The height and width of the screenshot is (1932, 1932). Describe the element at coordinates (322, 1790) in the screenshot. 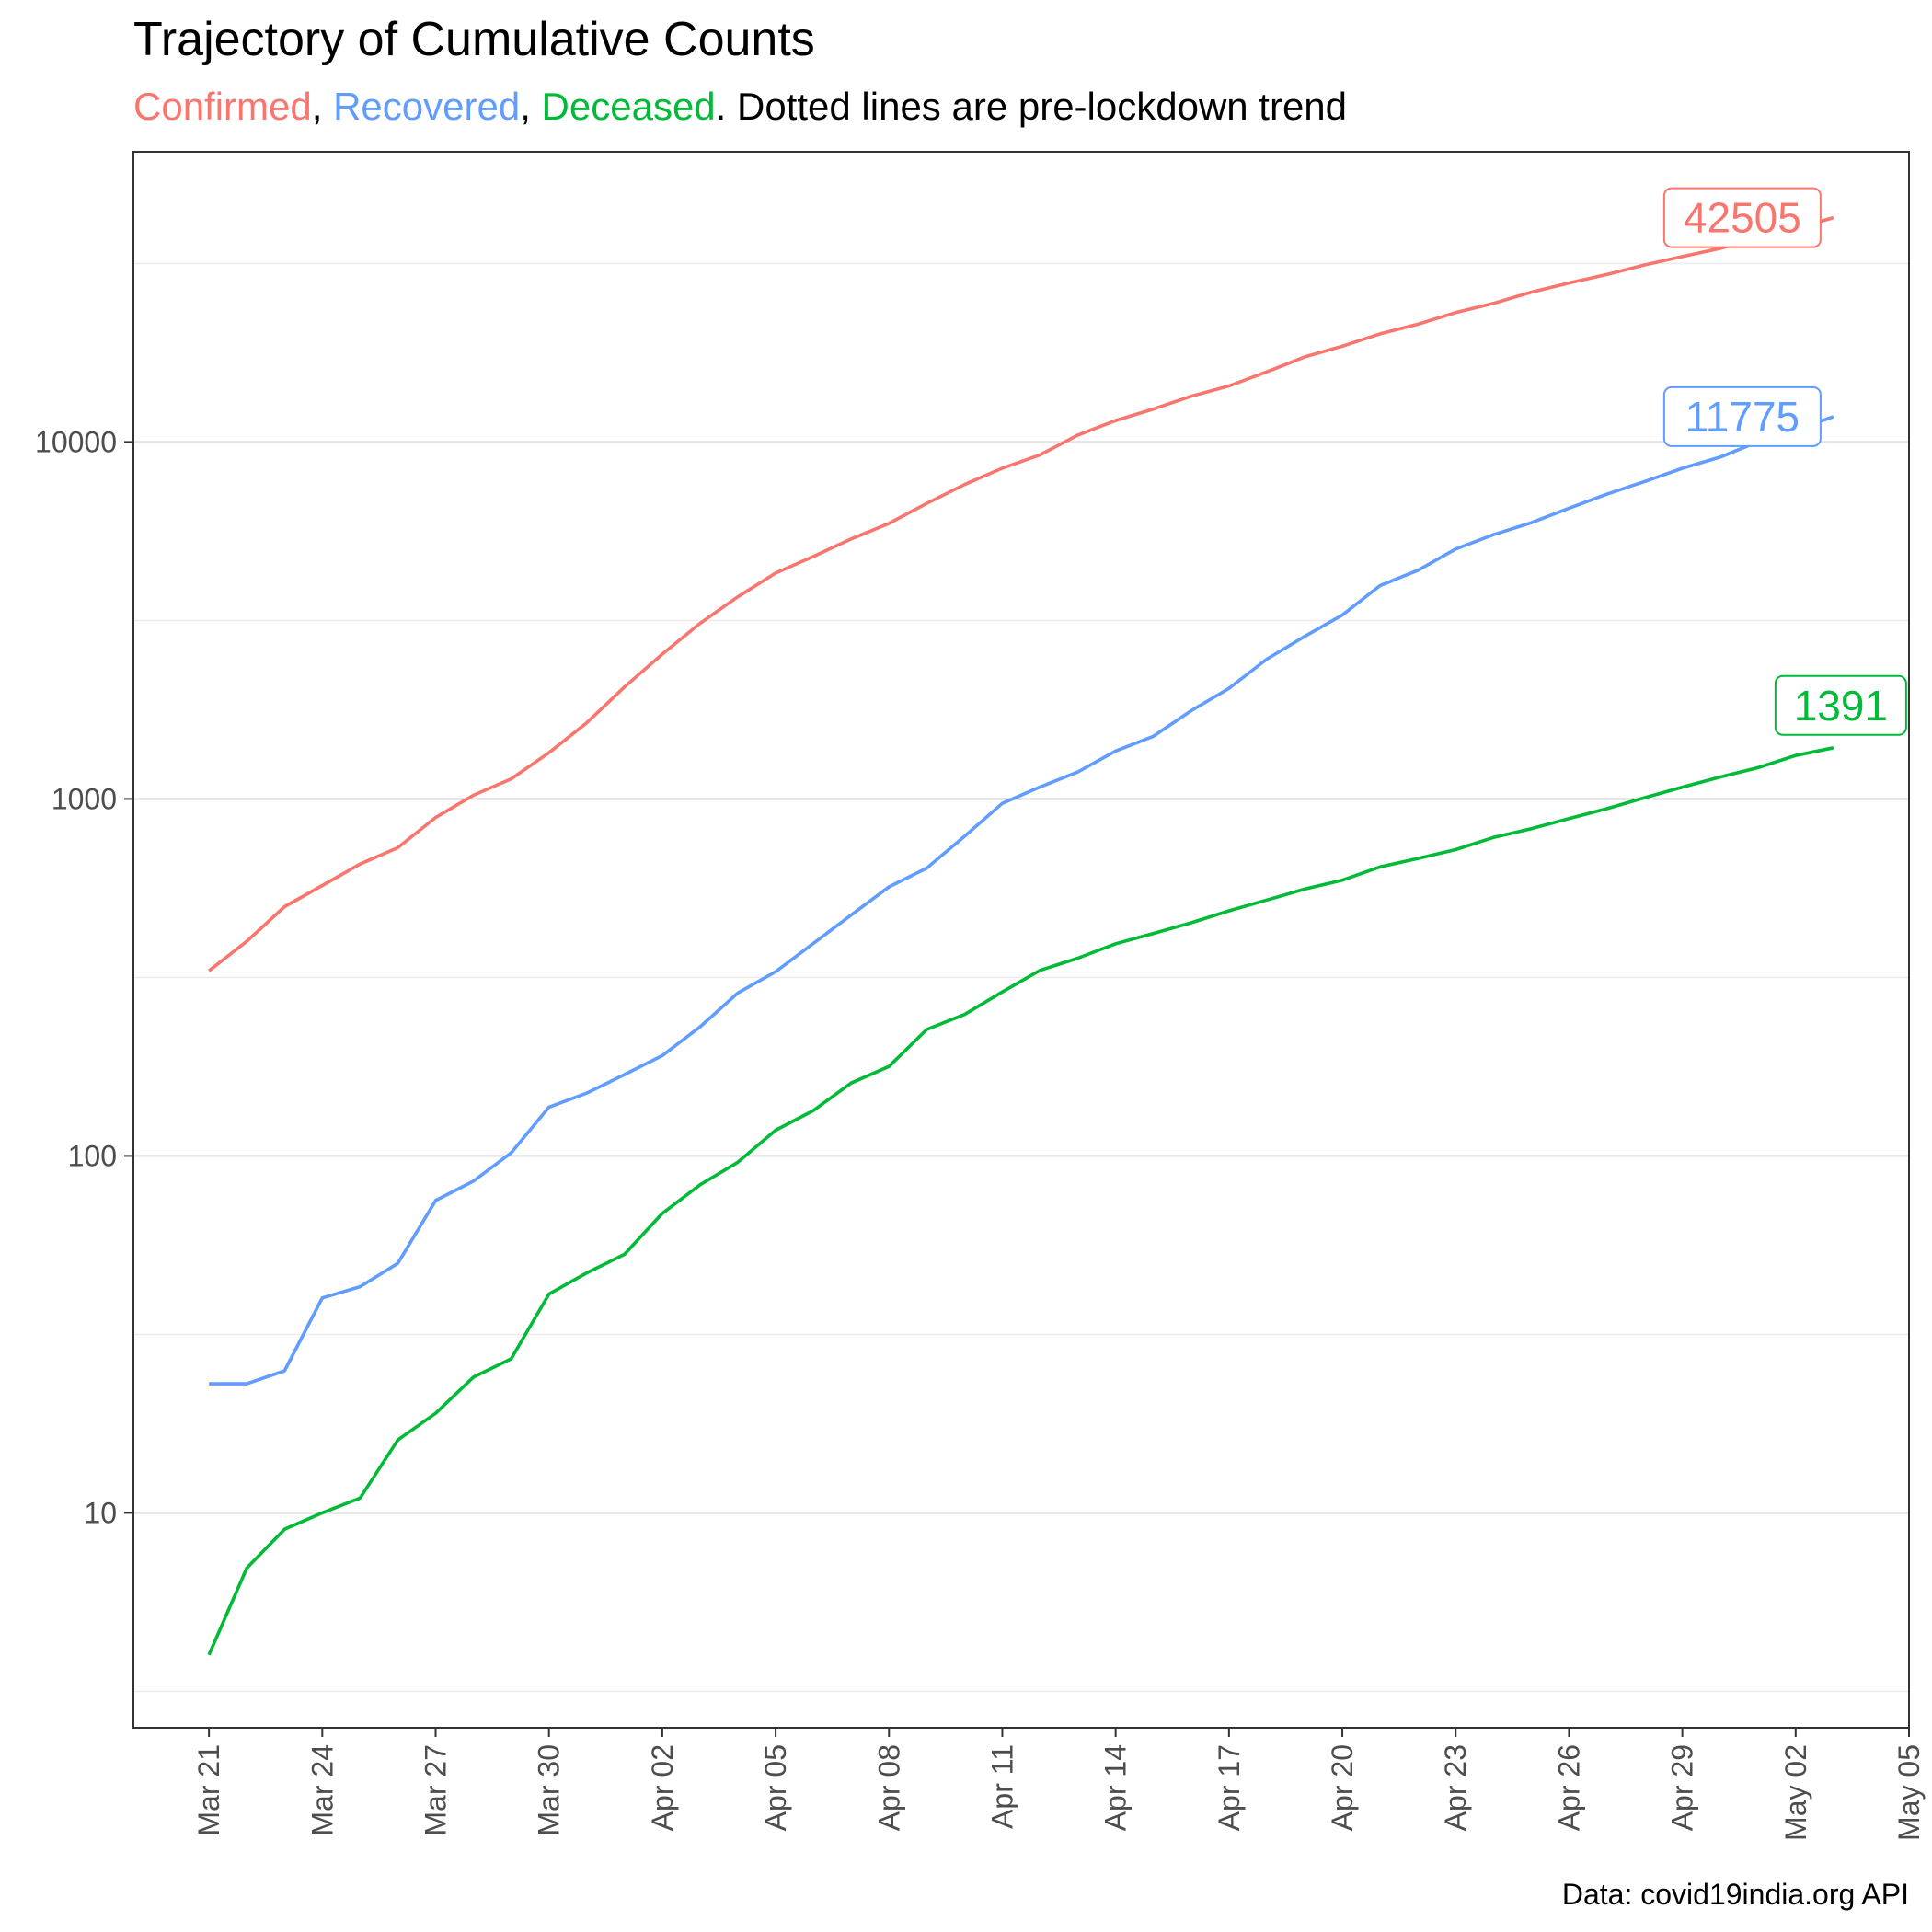

I see `x-tick-label: Mar 24` at that location.